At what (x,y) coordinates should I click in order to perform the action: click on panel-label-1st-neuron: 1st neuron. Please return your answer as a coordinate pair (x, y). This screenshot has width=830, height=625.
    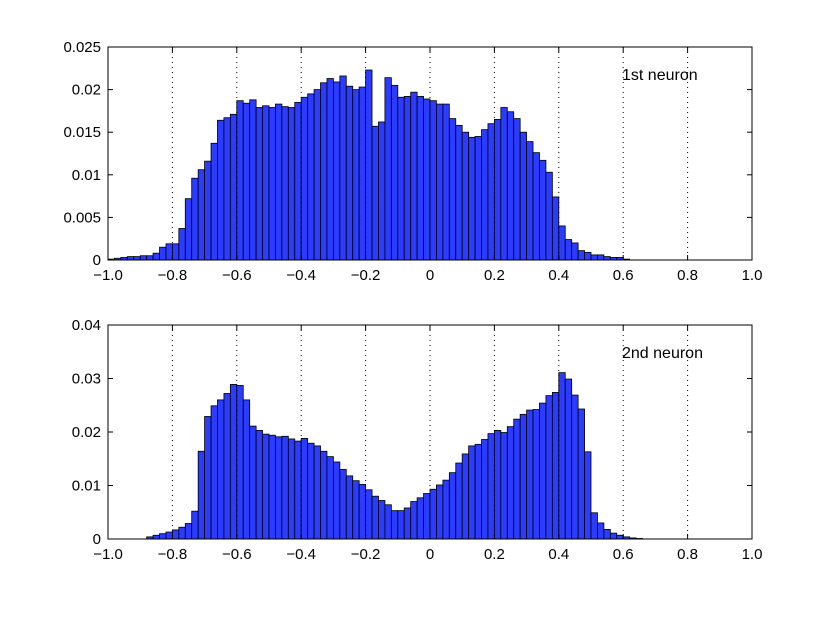
    Looking at the image, I should click on (660, 75).